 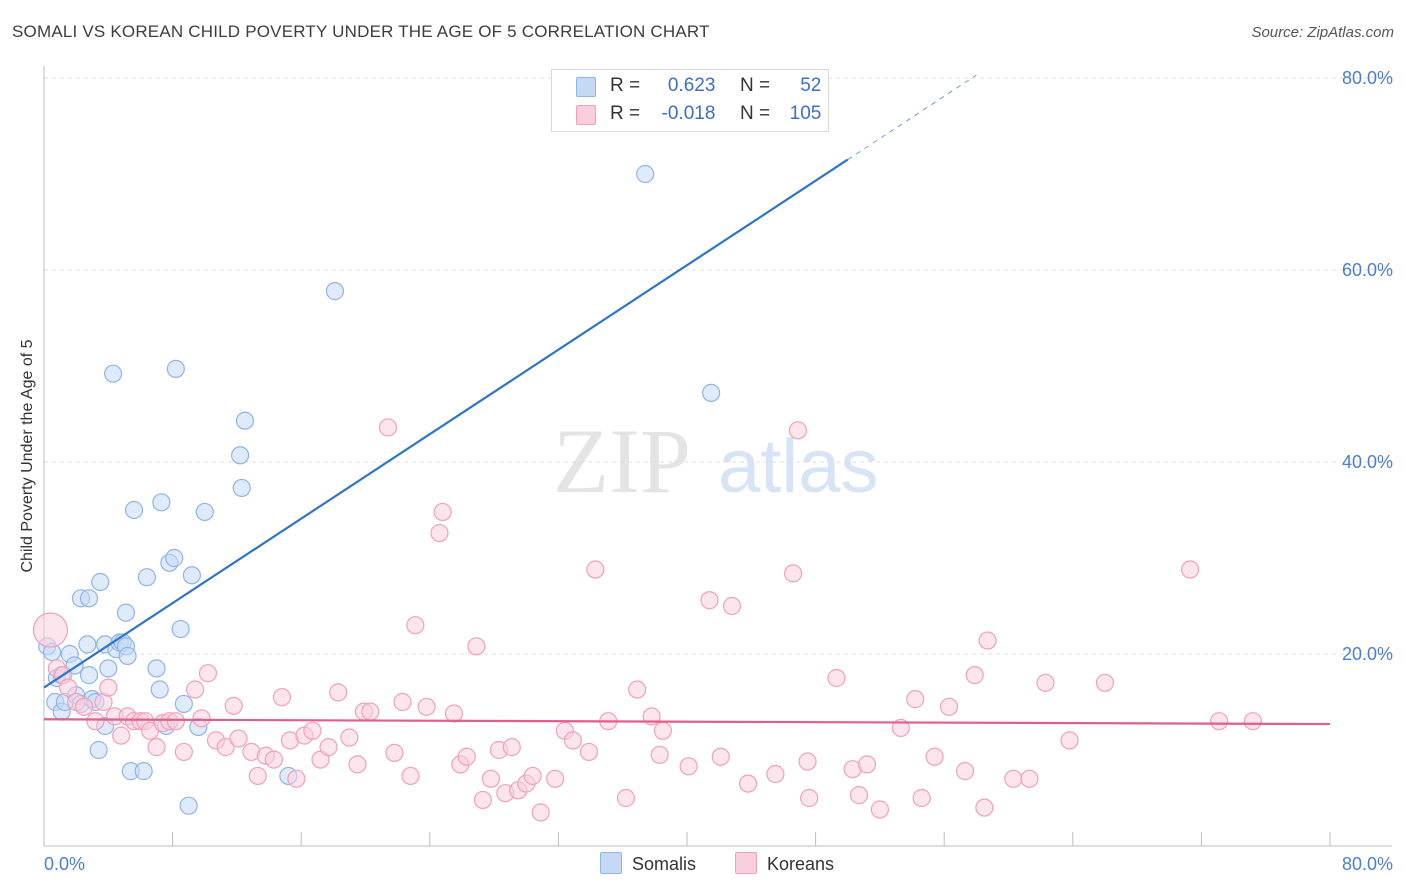 I want to click on watermark-zip: ZIP, so click(x=622, y=461).